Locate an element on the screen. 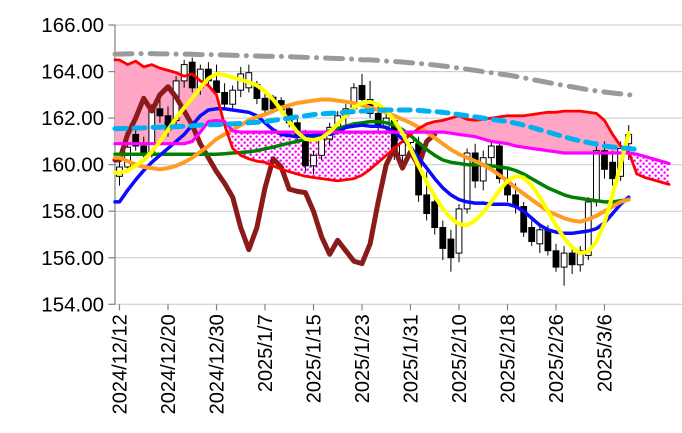  y-tick-label: 154.00 is located at coordinates (72, 304).